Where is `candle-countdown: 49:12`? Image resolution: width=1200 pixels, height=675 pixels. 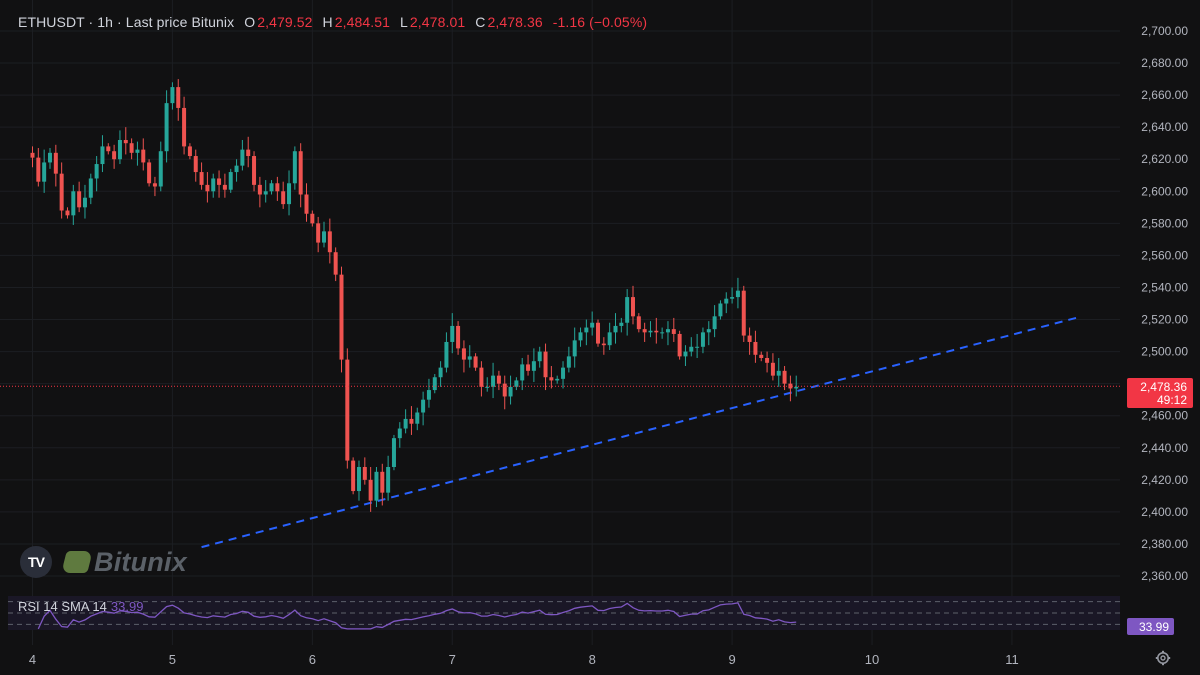 candle-countdown: 49:12 is located at coordinates (1172, 400).